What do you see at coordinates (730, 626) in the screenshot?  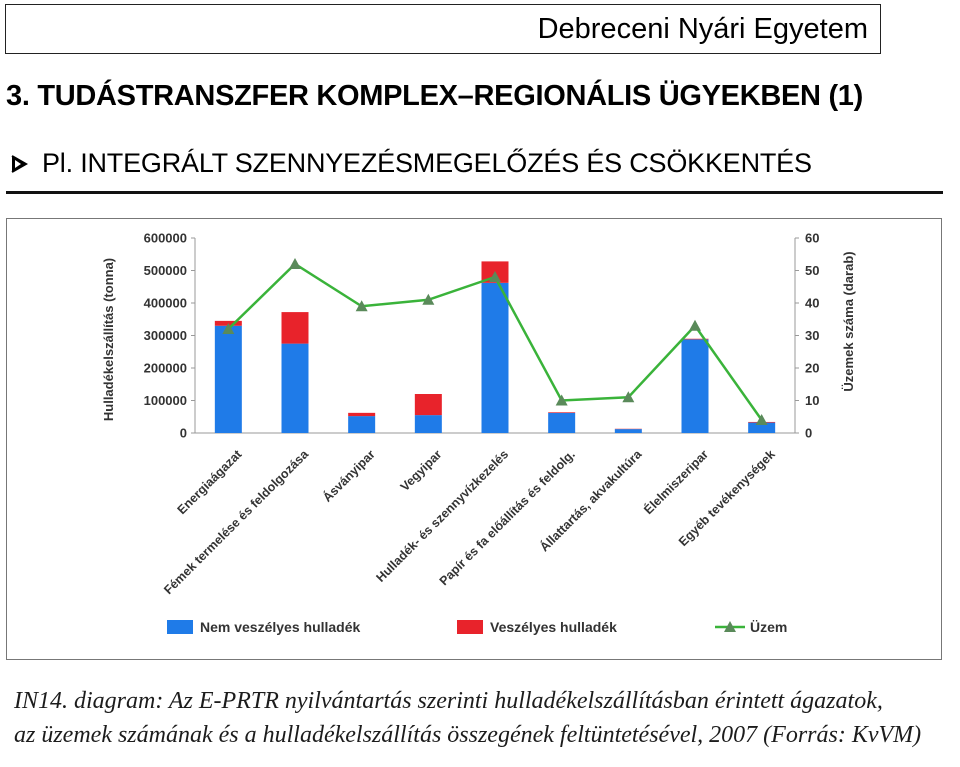 I see `legend-marker-plants` at bounding box center [730, 626].